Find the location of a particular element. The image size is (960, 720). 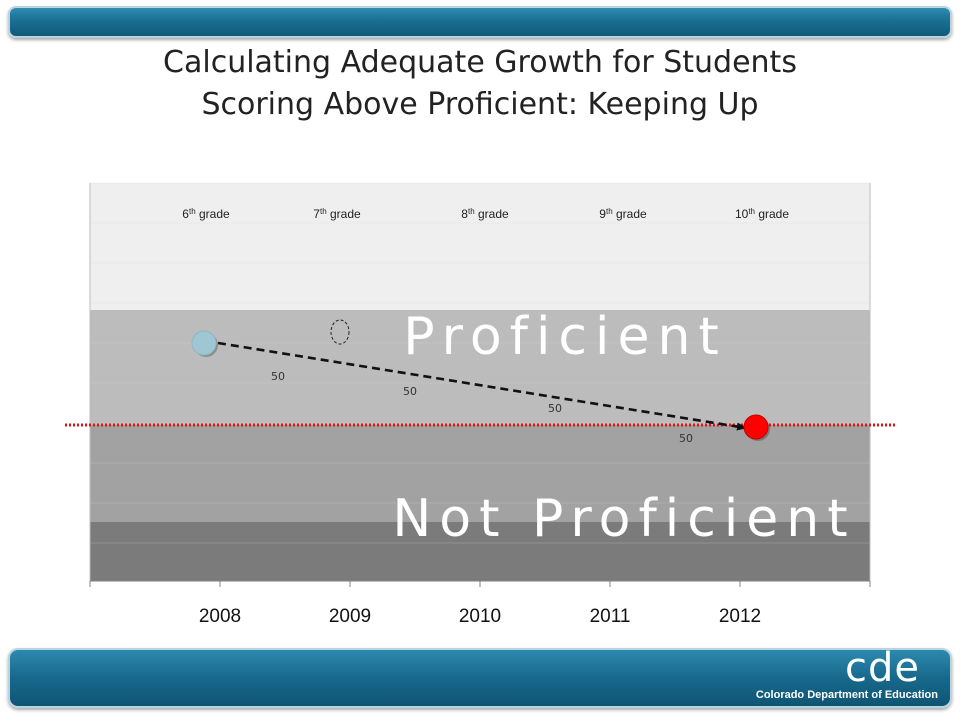

slide-title-line-1: Calculating Adequate Growth for Students is located at coordinates (480, 62).